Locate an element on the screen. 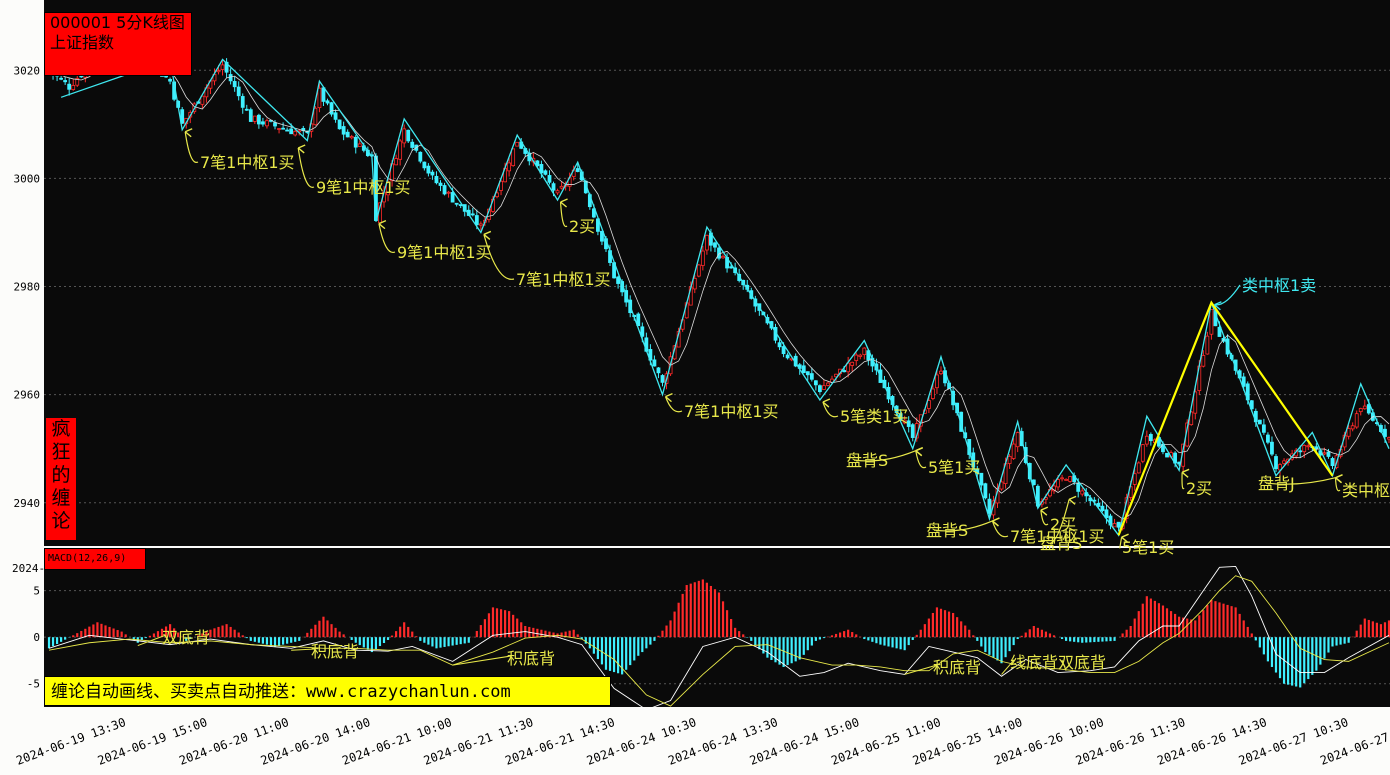 The width and height of the screenshot is (1390, 775). macd-y-tick-label: 0 is located at coordinates (36, 637).